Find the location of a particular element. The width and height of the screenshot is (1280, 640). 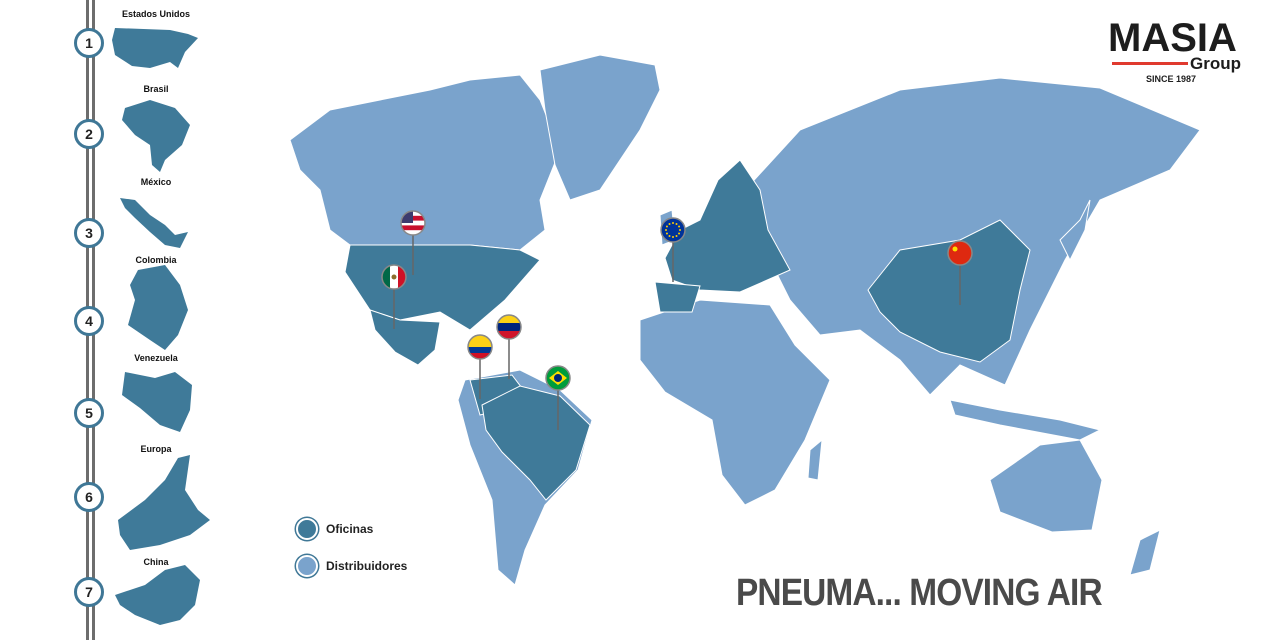

timeline-label: México is located at coordinates (156, 182).